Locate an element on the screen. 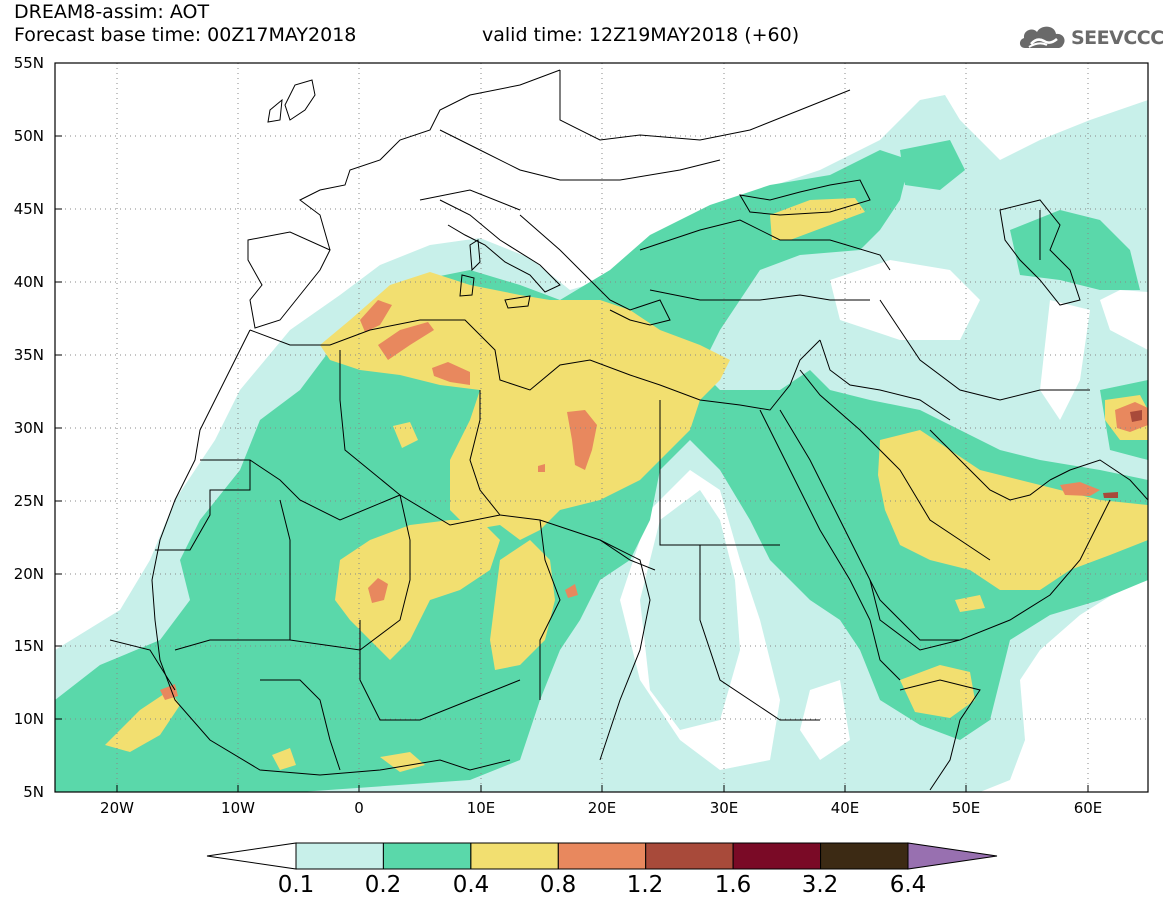 This screenshot has height=905, width=1165. lat-tick-label: 25N is located at coordinates (28, 501).